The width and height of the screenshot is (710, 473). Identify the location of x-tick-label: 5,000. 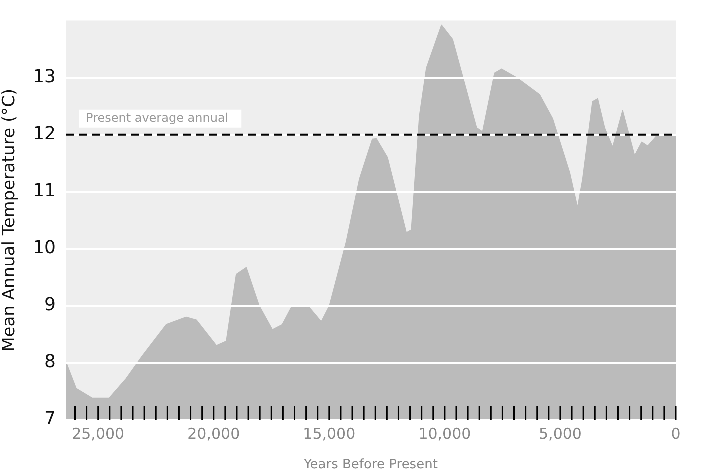
(560, 433).